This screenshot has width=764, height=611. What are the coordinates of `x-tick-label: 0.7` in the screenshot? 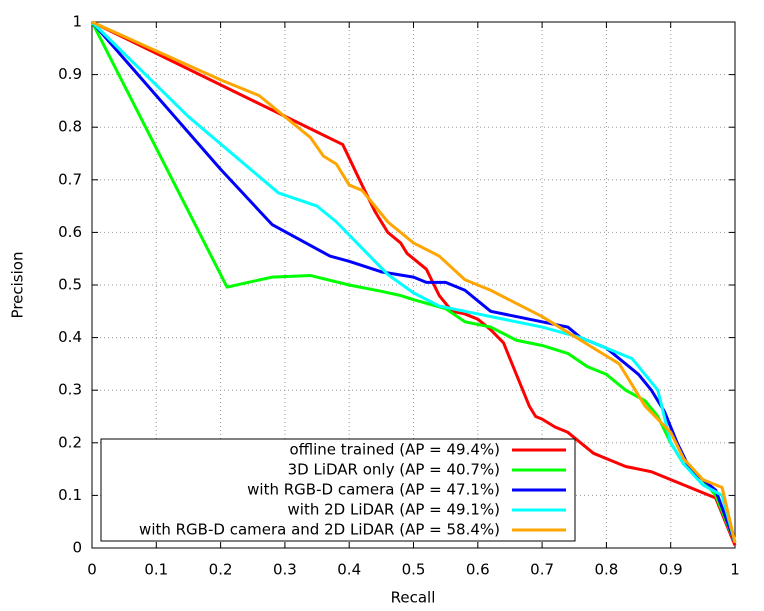 It's located at (542, 570).